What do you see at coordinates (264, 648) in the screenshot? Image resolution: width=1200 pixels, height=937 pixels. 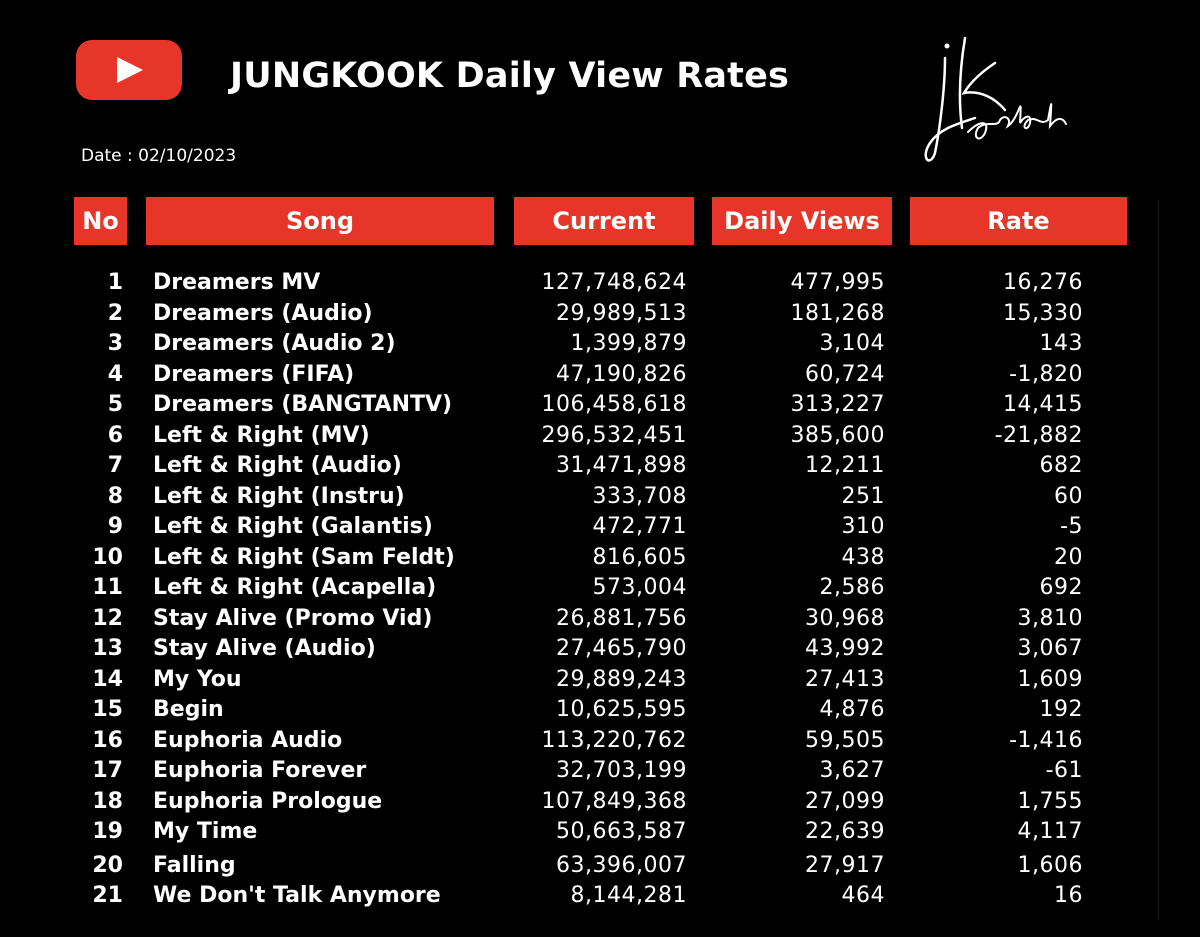 I see `song-title: Stay Alive (Audio)` at bounding box center [264, 648].